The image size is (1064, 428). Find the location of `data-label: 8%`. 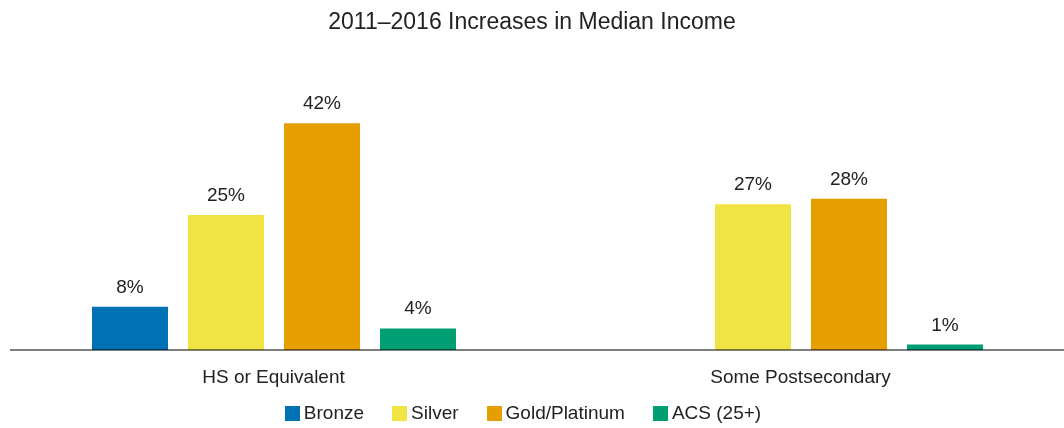

data-label: 8% is located at coordinates (130, 286).